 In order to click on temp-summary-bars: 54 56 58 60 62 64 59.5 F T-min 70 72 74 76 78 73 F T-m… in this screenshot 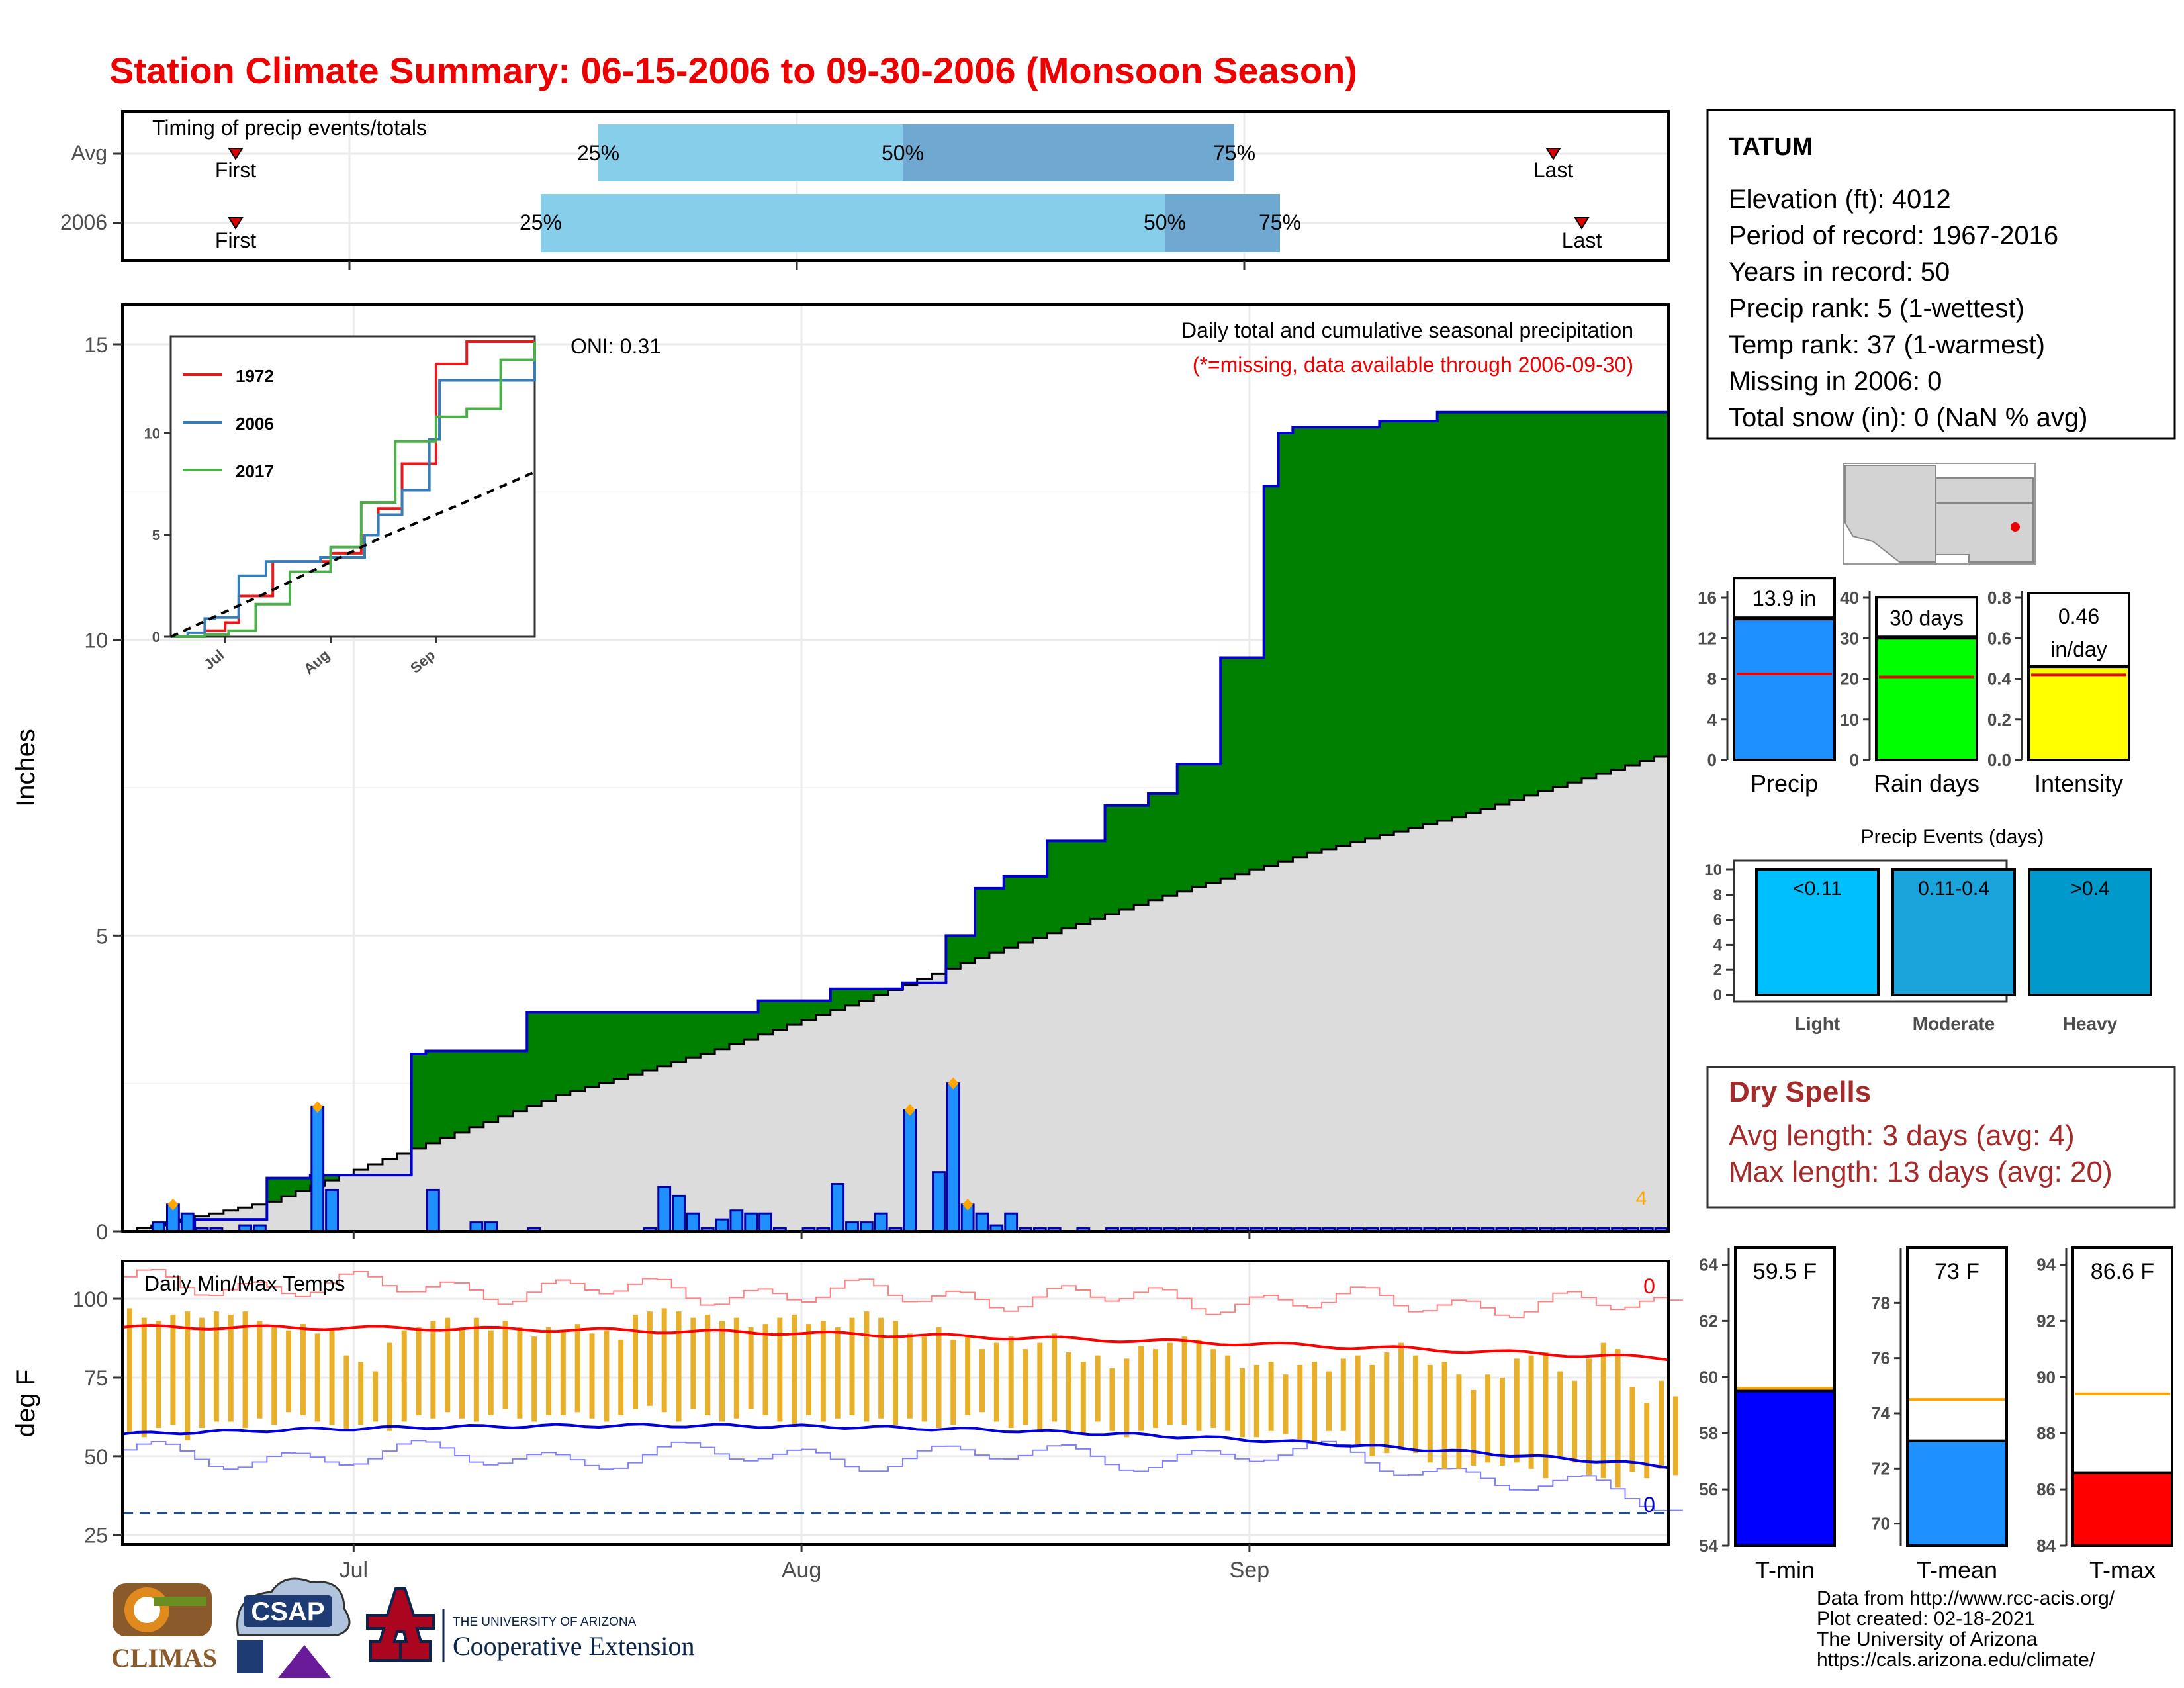, I will do `click(1936, 1414)`.